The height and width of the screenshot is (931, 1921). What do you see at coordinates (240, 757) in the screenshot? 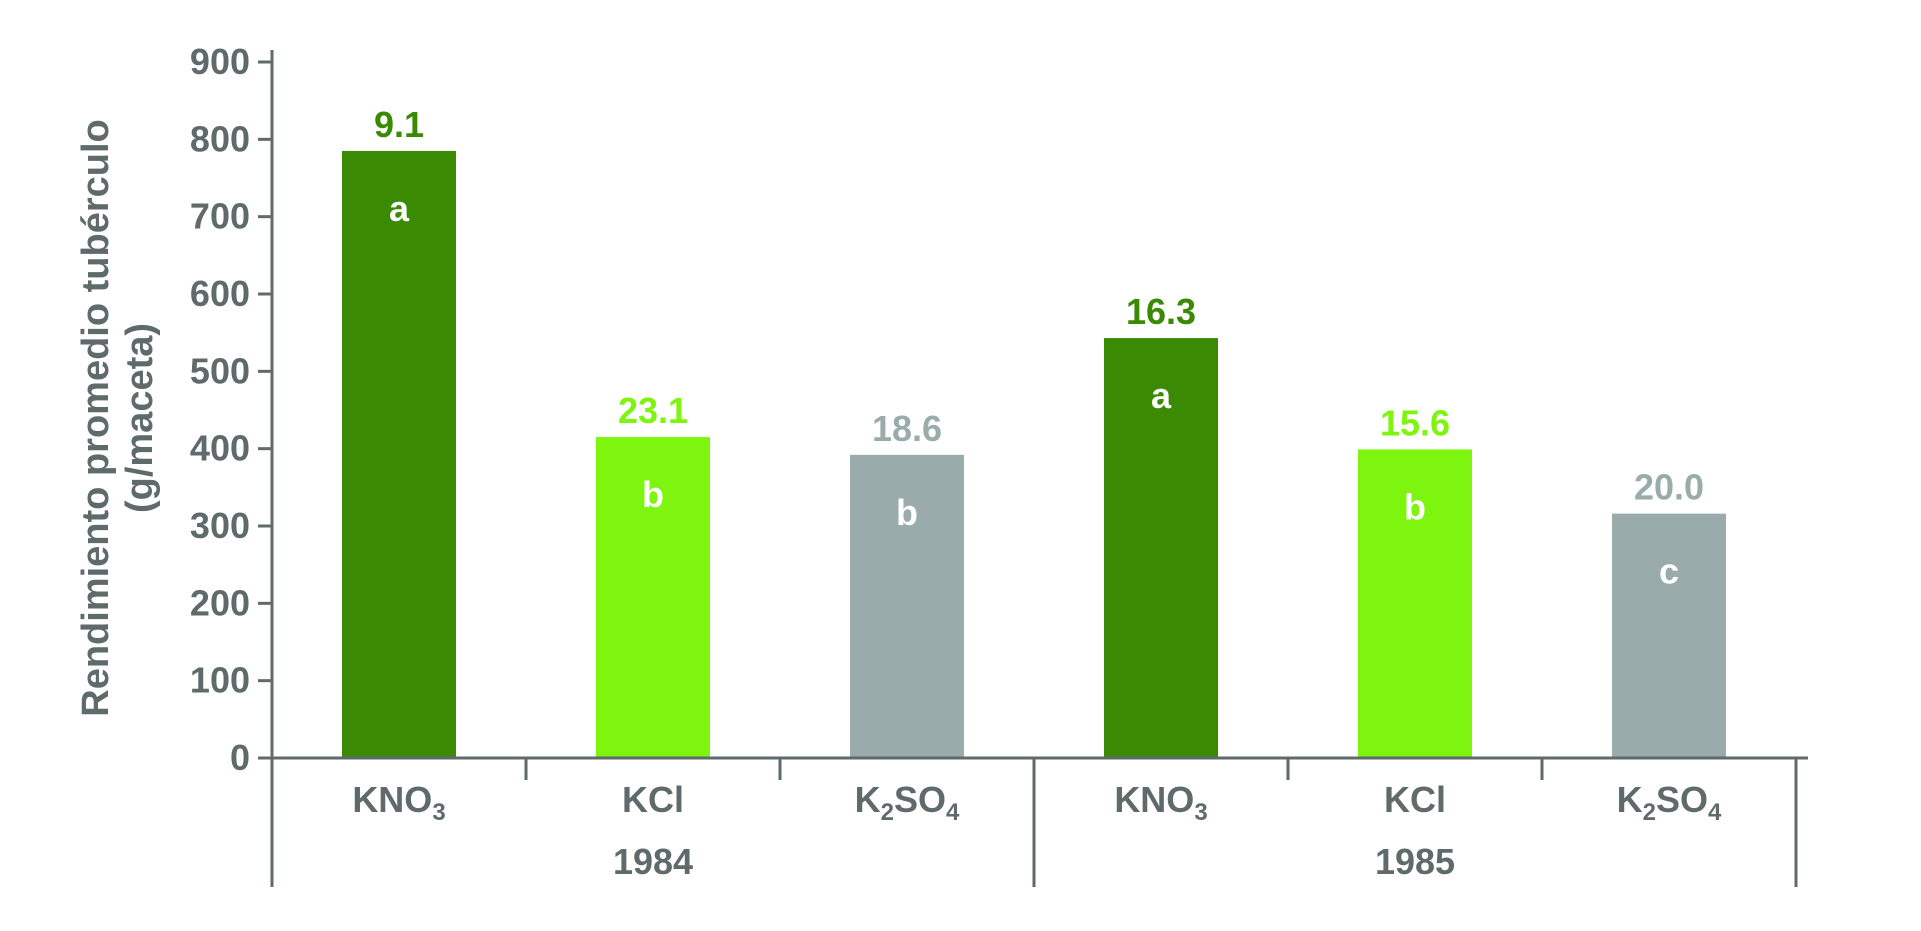
I see `y-tick-label: 0` at bounding box center [240, 757].